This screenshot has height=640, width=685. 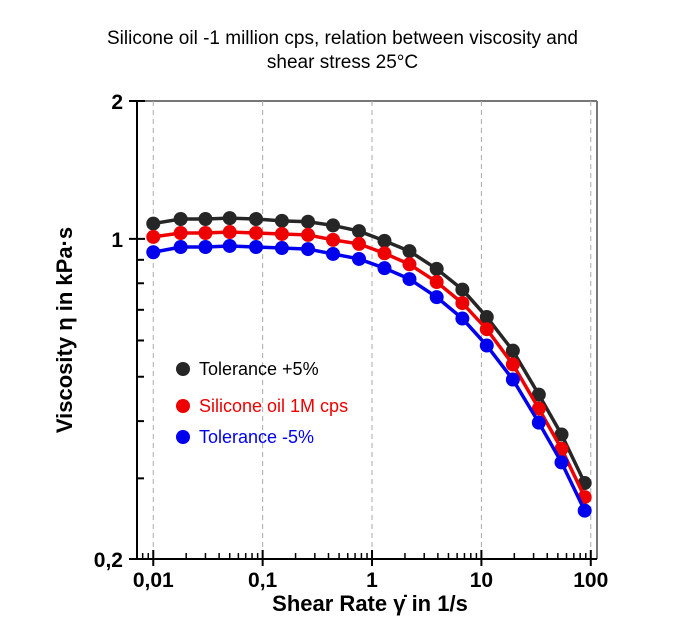 What do you see at coordinates (263, 580) in the screenshot?
I see `x-tick-label: 0,1` at bounding box center [263, 580].